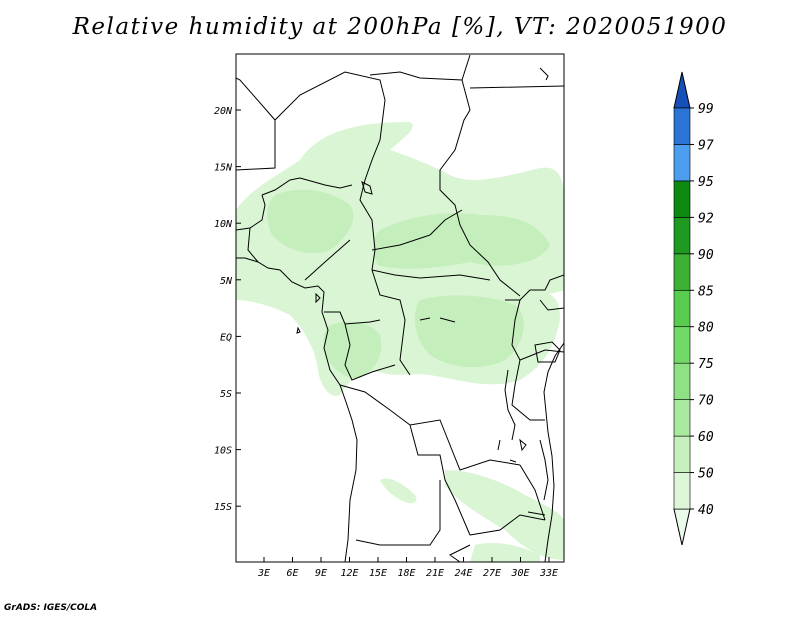  What do you see at coordinates (553, 452) in the screenshot?
I see `coastline-east` at bounding box center [553, 452].